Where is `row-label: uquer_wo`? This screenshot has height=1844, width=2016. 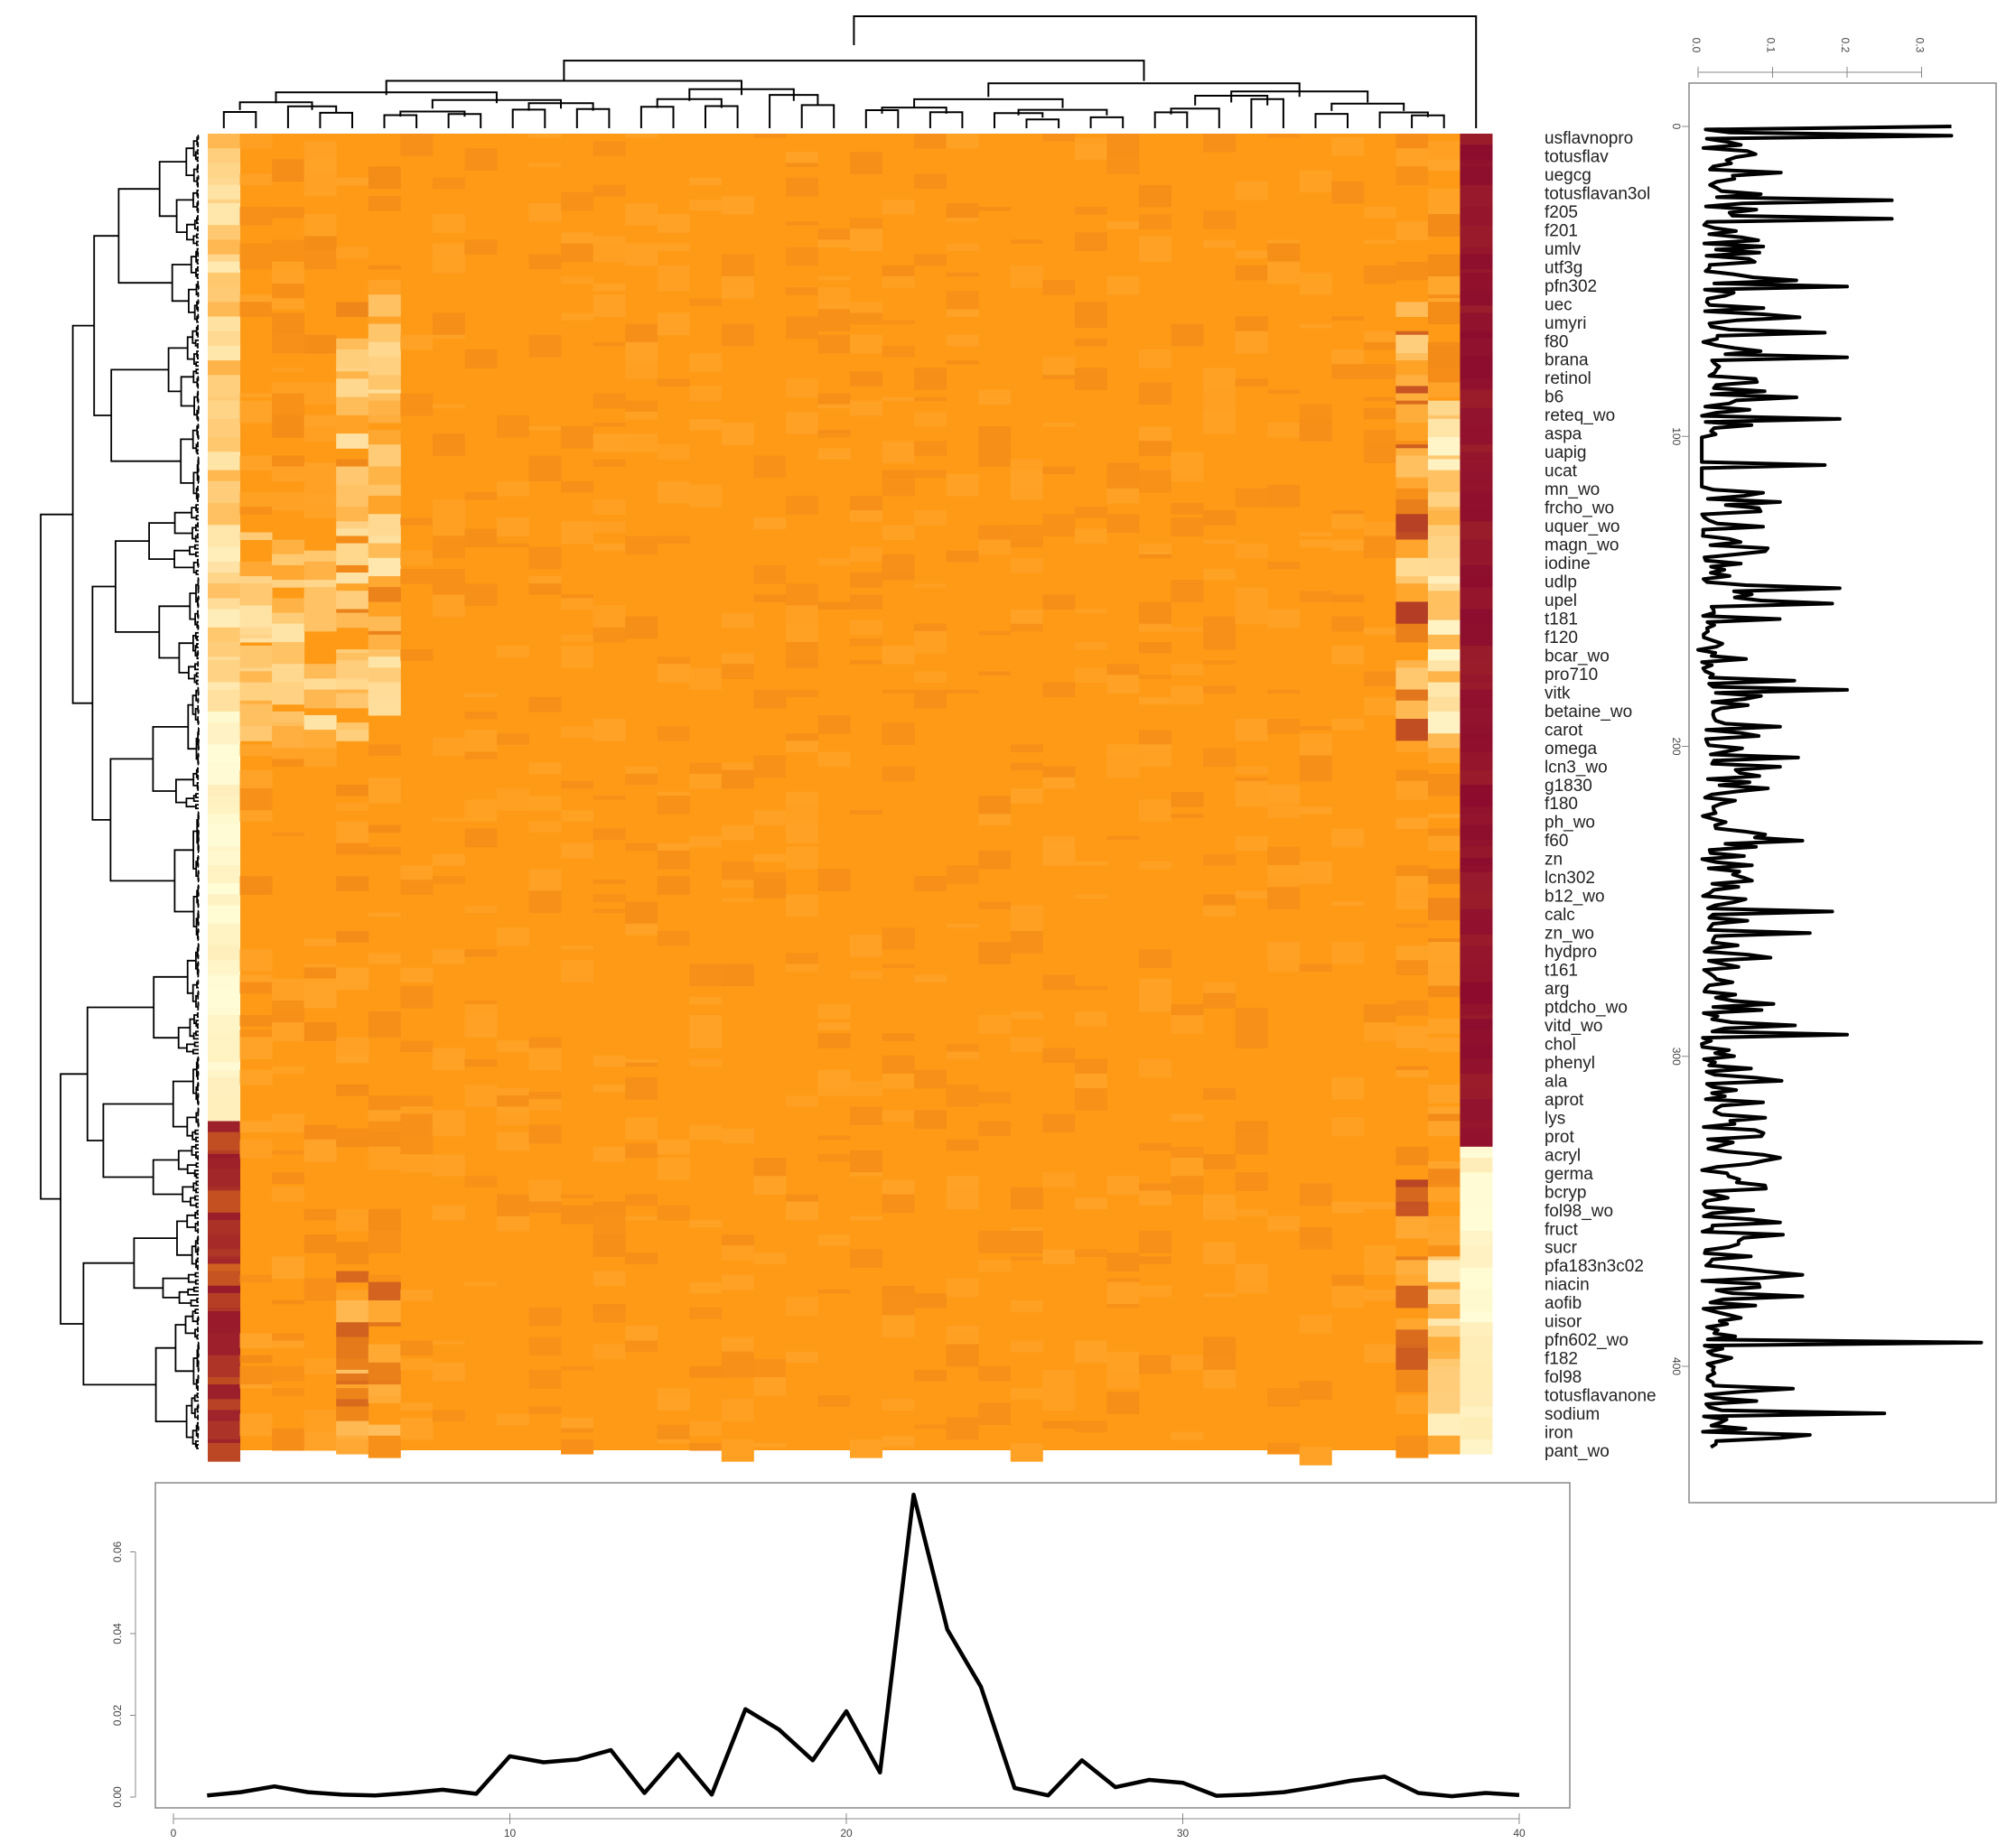
row-label: uquer_wo is located at coordinates (1582, 527).